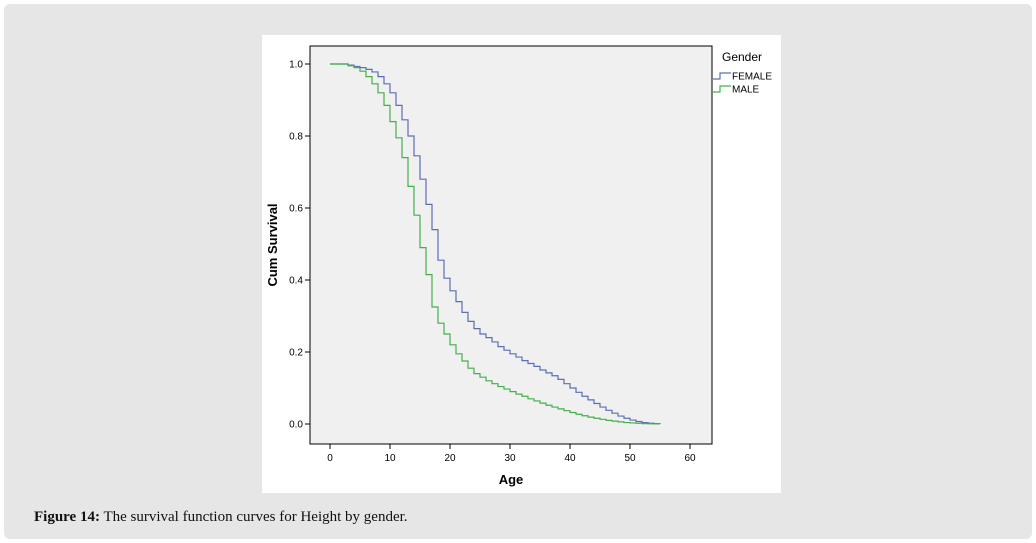 The width and height of the screenshot is (1036, 543). I want to click on y-tick-label: 0.0, so click(296, 425).